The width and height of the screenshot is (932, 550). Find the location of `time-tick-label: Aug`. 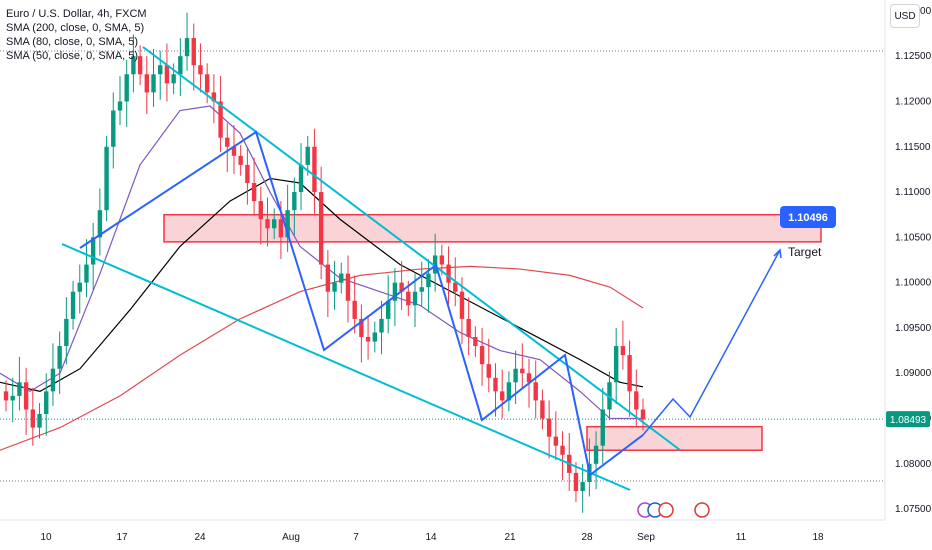

time-tick-label: Aug is located at coordinates (291, 537).